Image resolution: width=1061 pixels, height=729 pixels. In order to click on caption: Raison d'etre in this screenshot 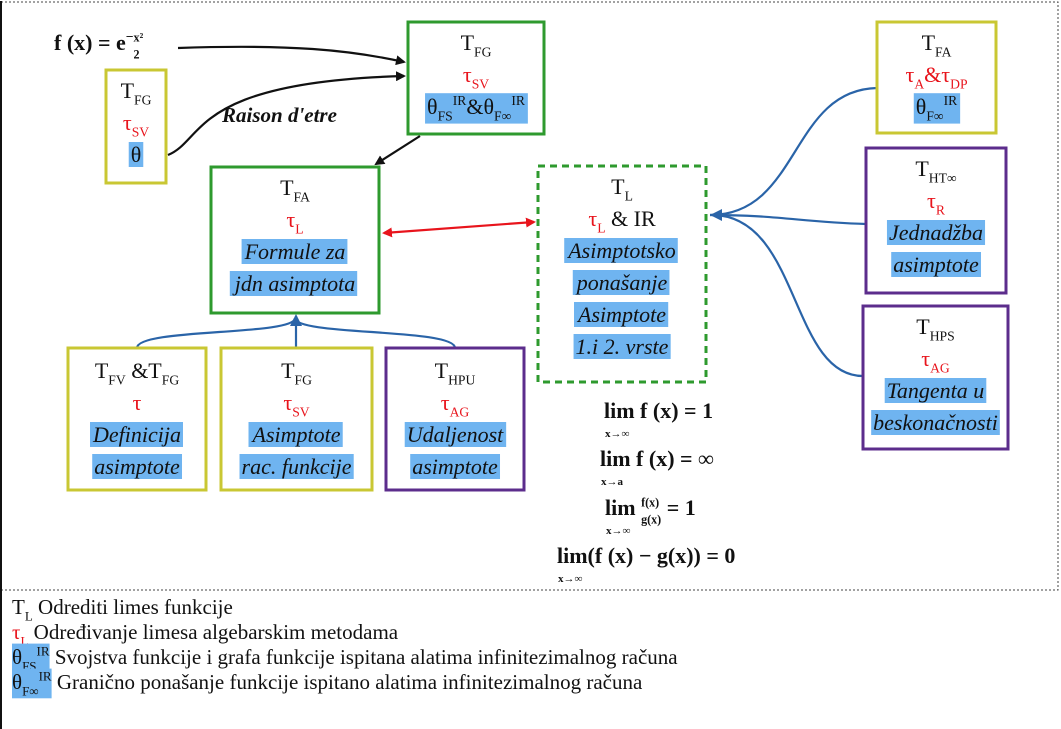, I will do `click(279, 115)`.